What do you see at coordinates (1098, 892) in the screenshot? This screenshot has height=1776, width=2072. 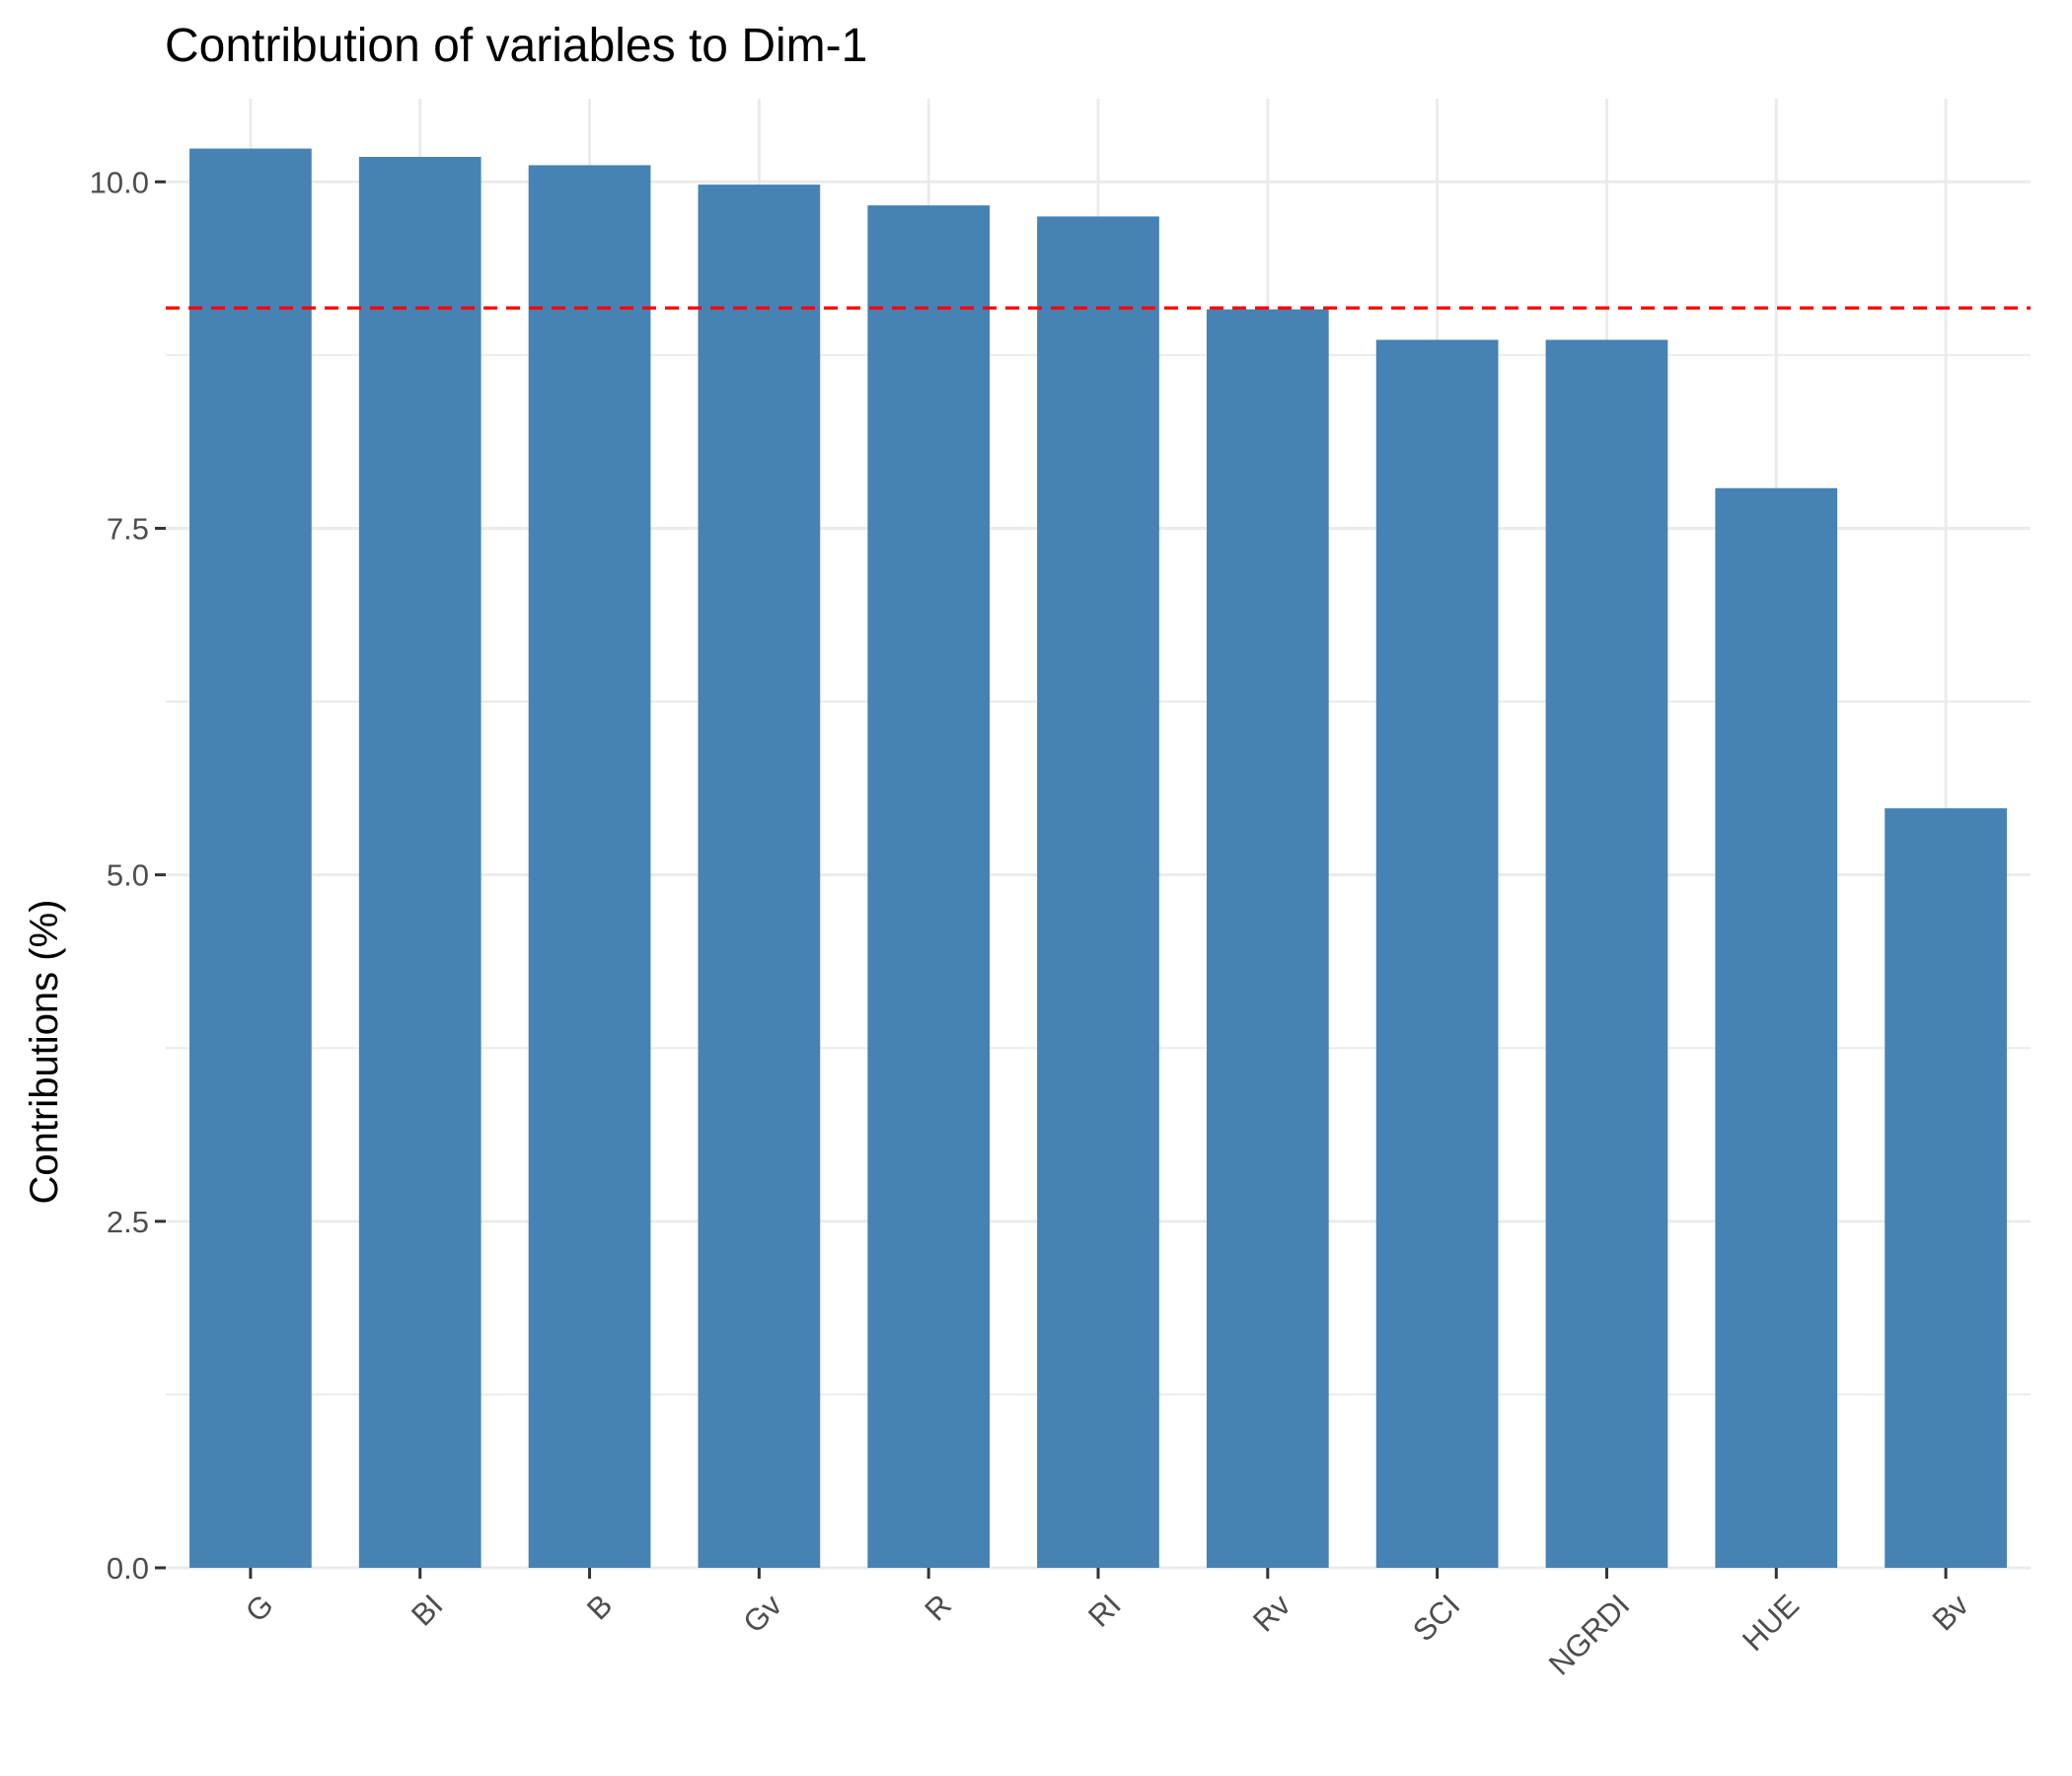 I see `bar-ri` at bounding box center [1098, 892].